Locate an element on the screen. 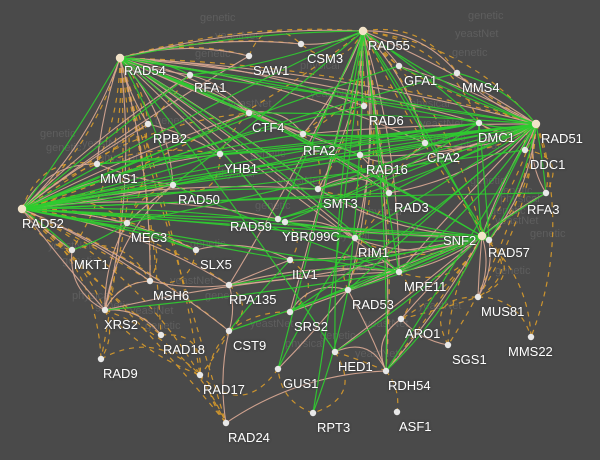  graph-node-mre11 is located at coordinates (399, 272).